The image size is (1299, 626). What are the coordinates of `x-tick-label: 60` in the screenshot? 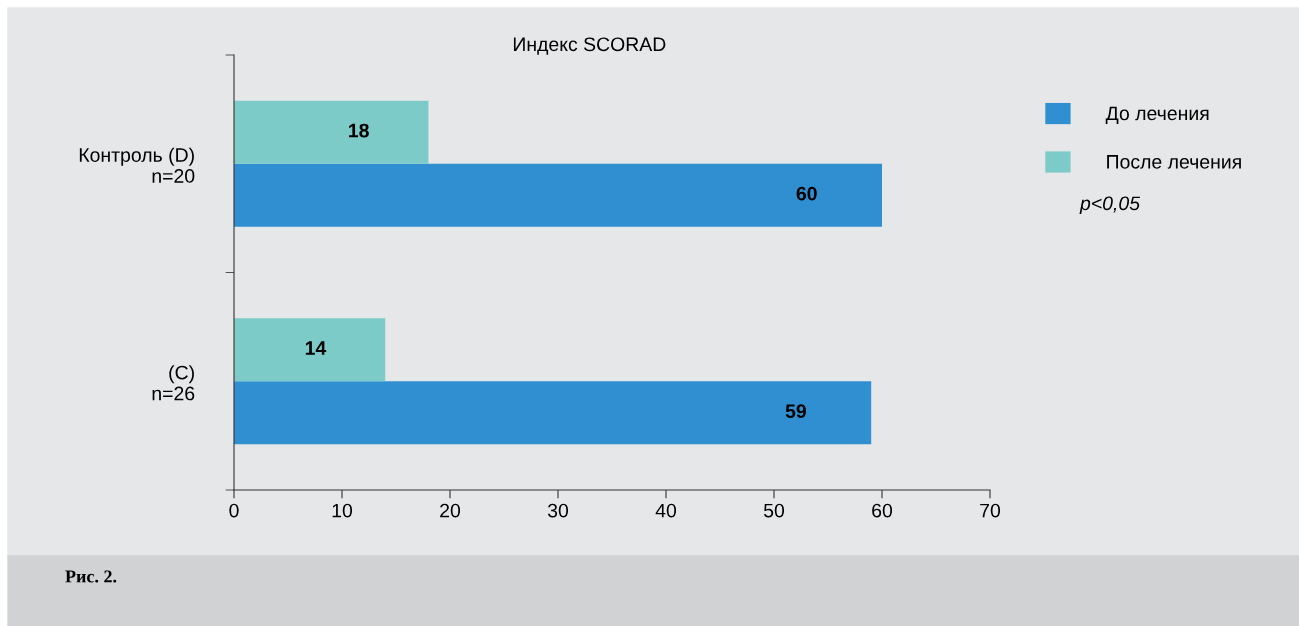 It's located at (882, 510).